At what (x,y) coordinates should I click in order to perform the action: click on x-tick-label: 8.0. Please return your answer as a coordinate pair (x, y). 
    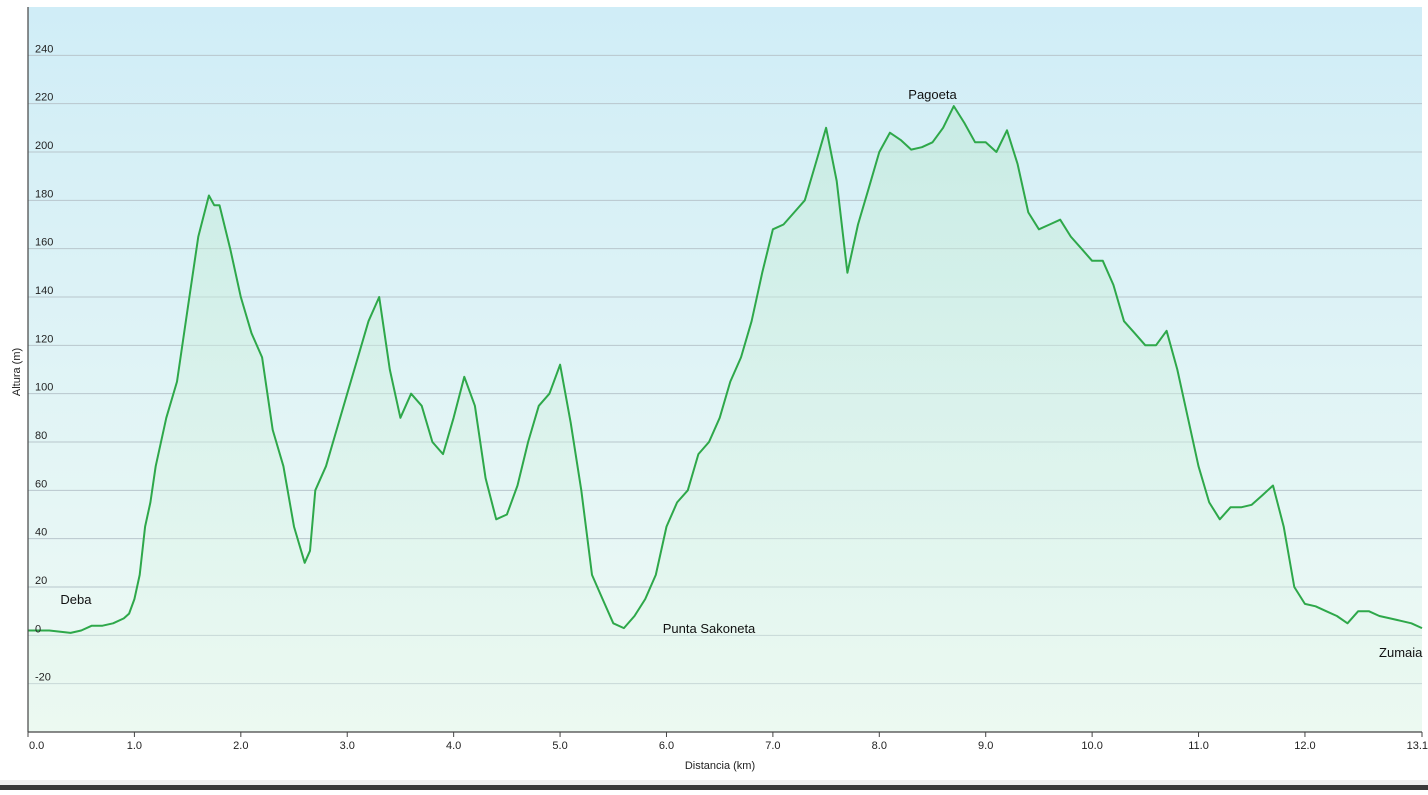
    Looking at the image, I should click on (879, 746).